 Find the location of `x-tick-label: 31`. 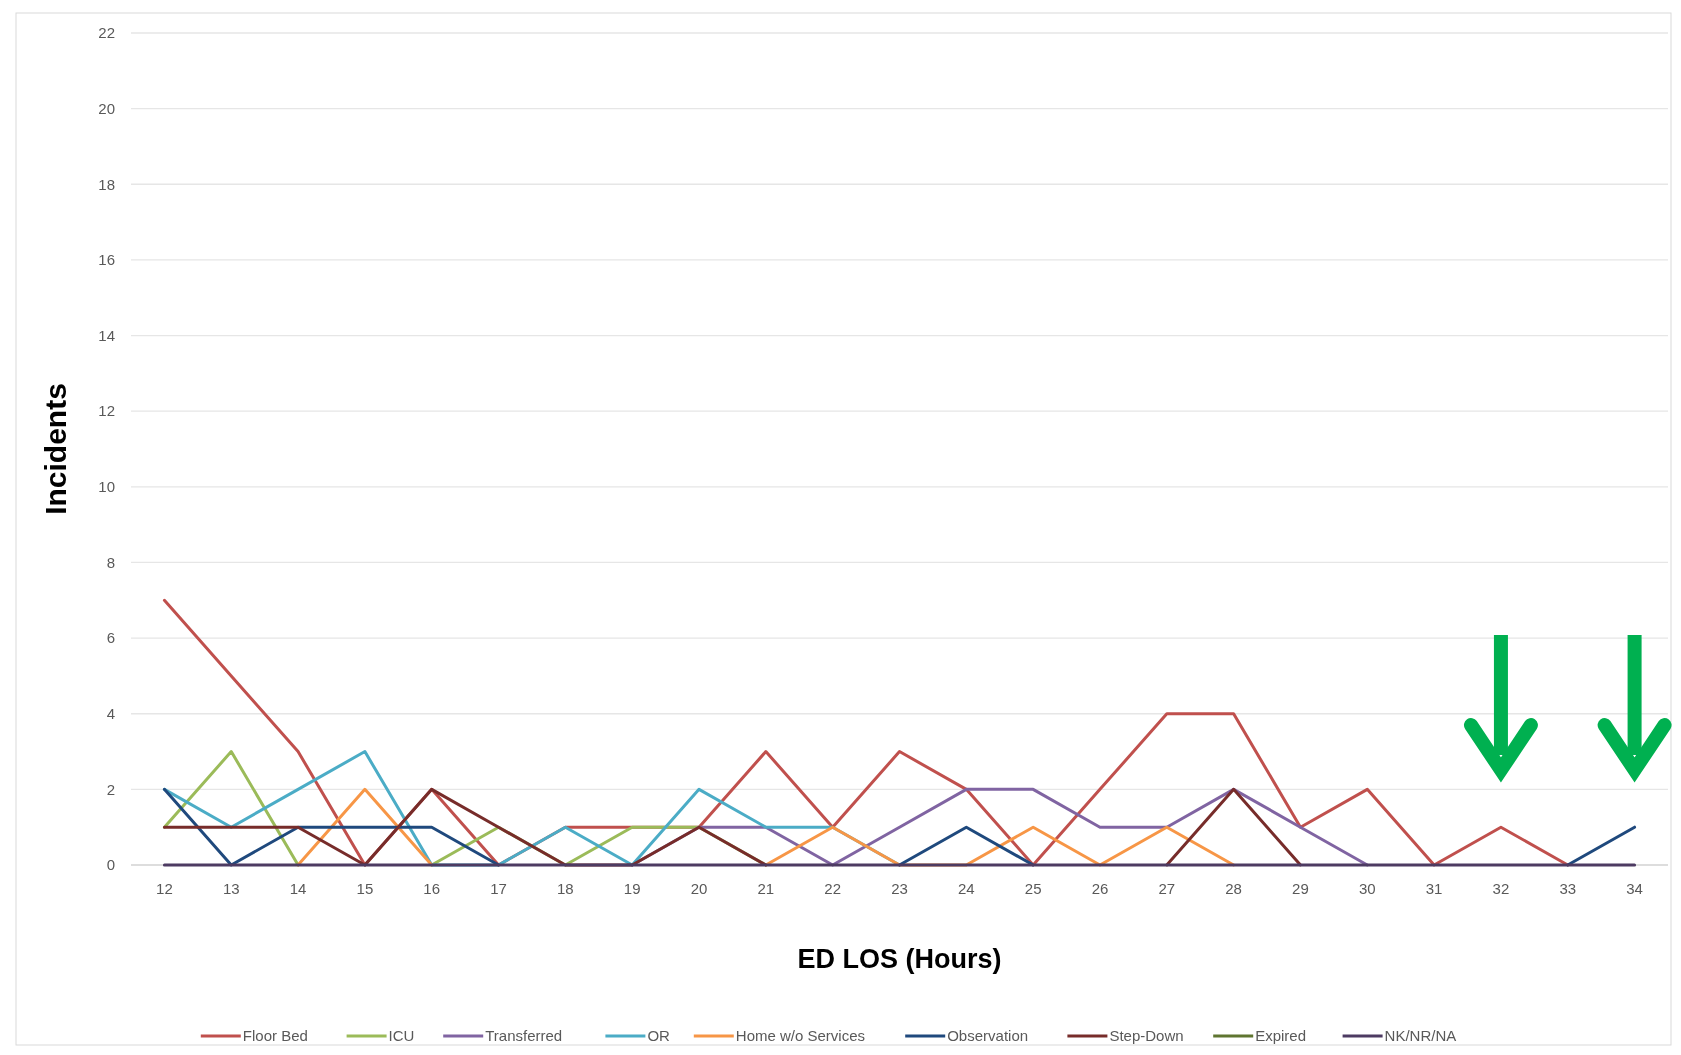

x-tick-label: 31 is located at coordinates (1434, 888).